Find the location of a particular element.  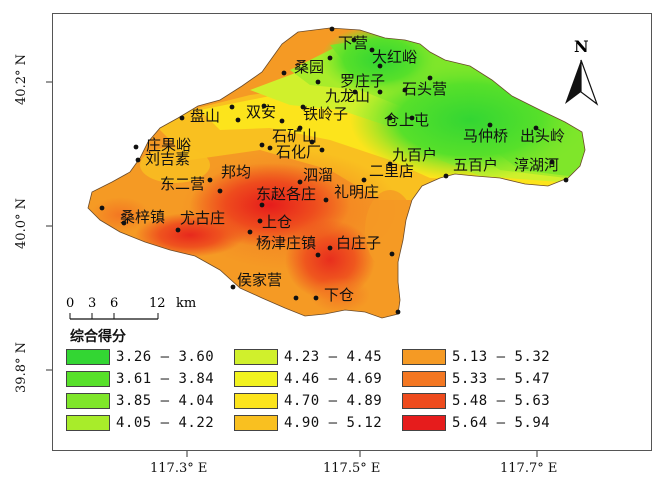

place-zhuangguoyu: 庄果峪 is located at coordinates (168, 145).